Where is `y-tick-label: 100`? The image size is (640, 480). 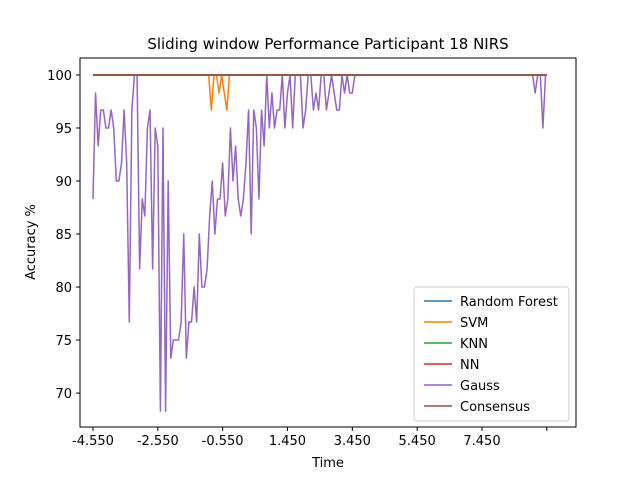 y-tick-label: 100 is located at coordinates (59, 76).